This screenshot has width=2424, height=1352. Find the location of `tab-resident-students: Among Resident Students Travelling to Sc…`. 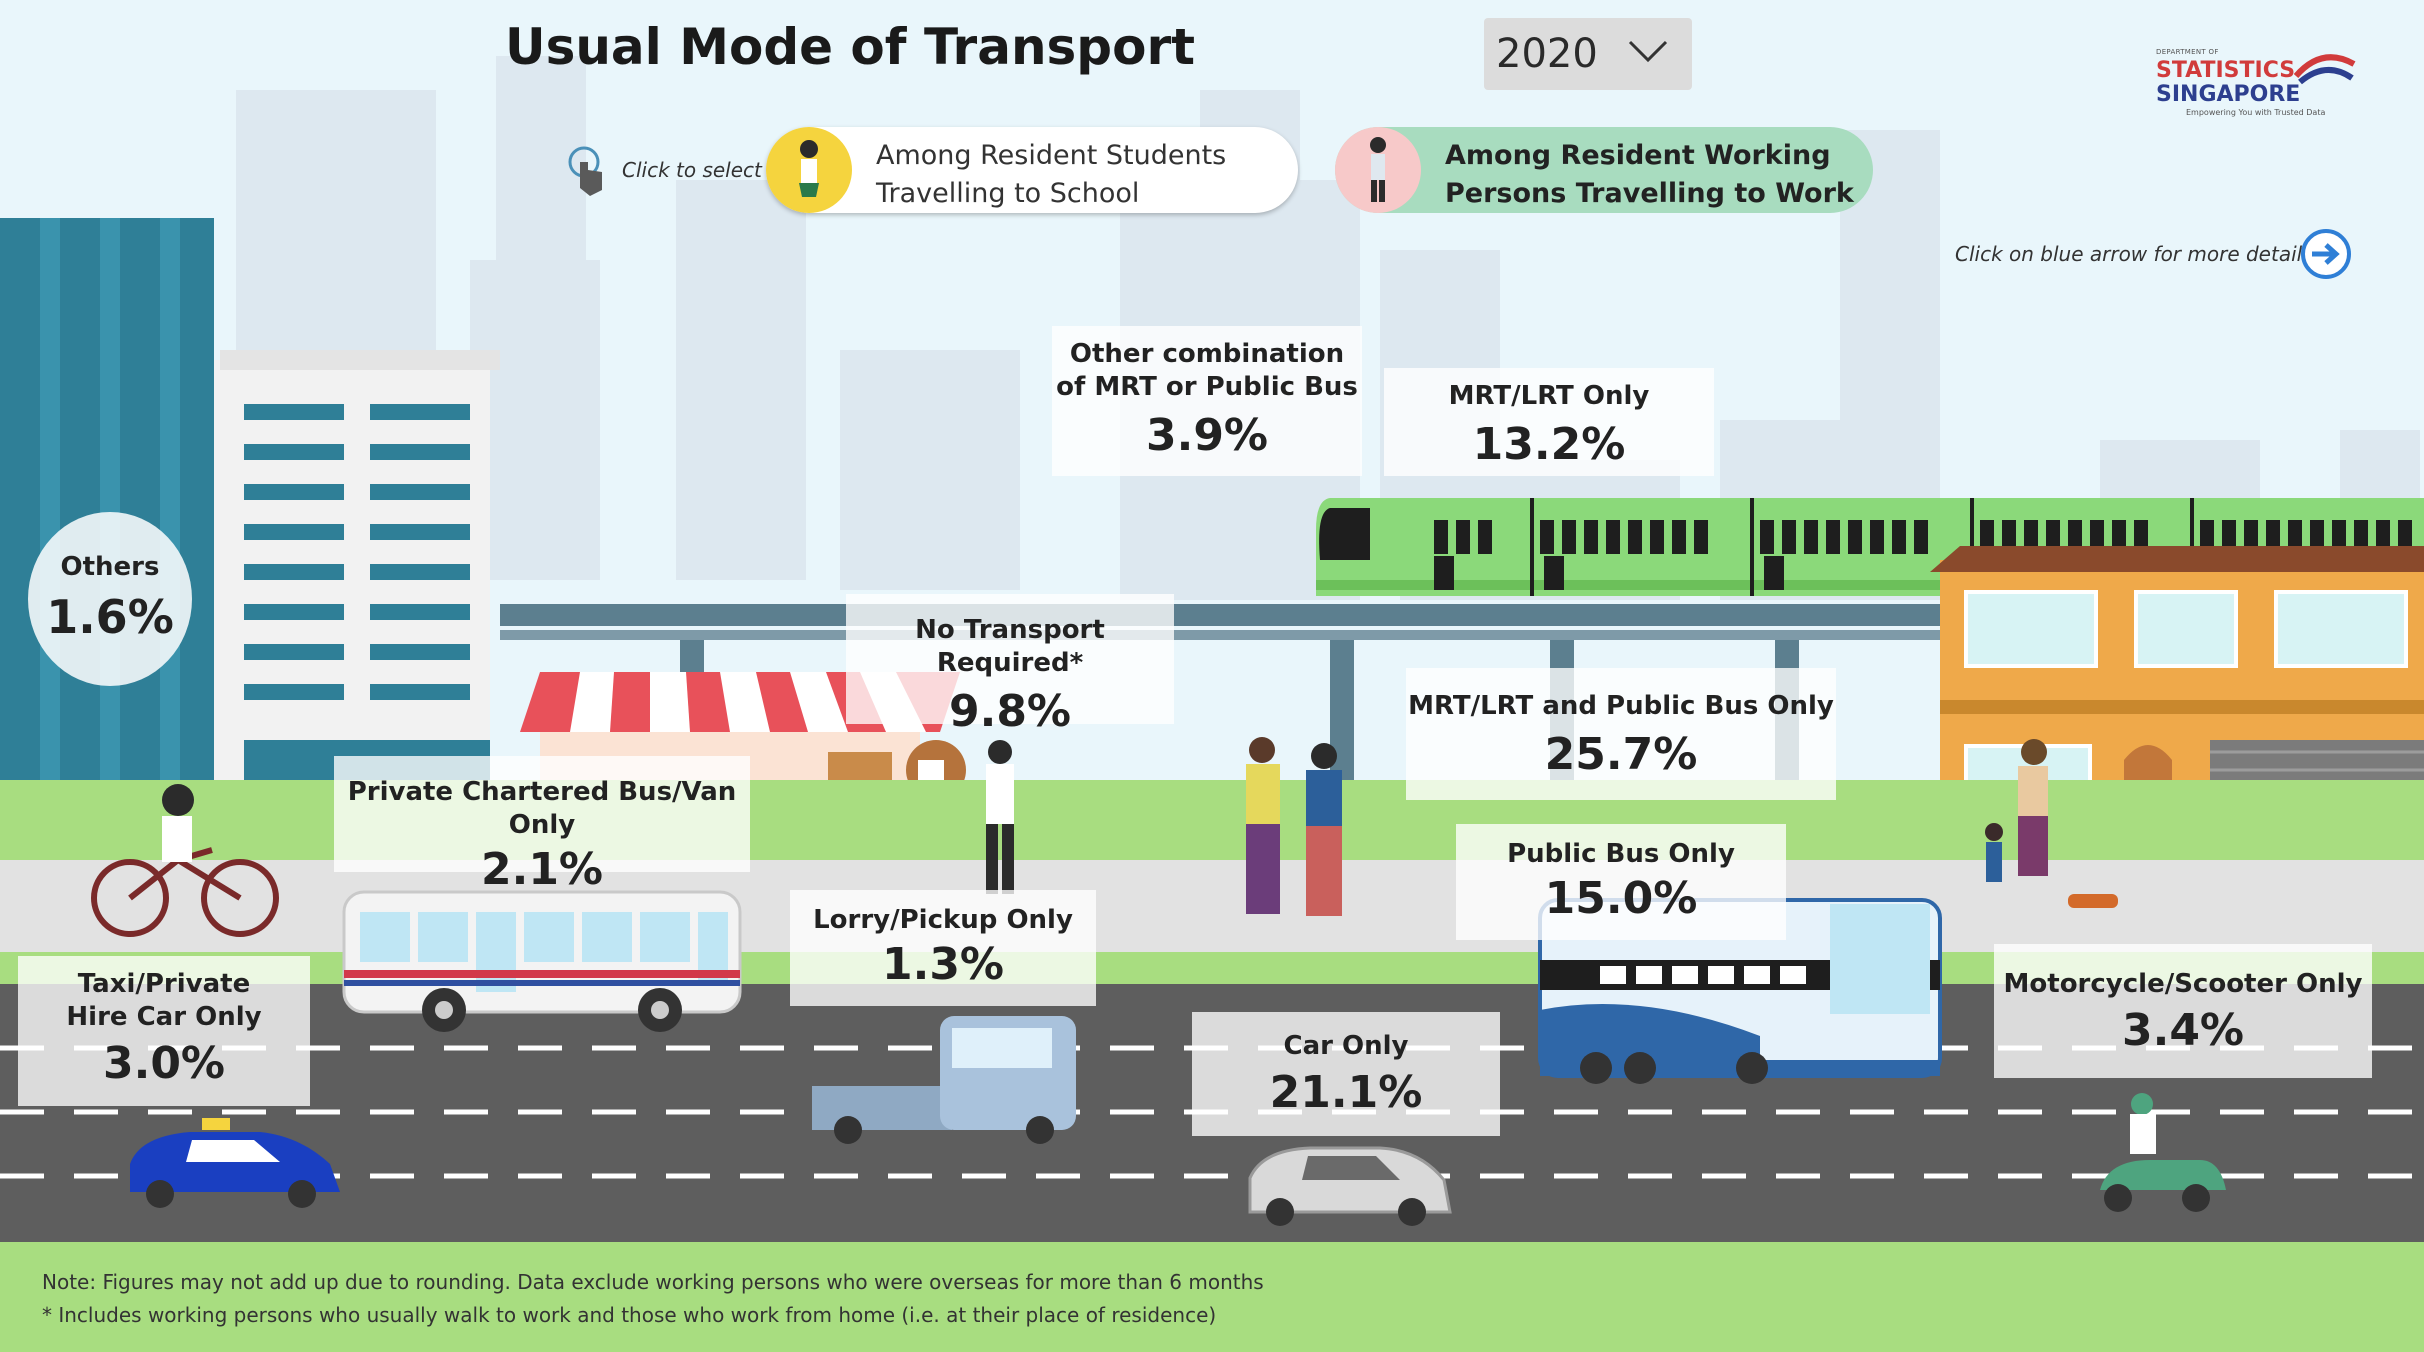

tab-resident-students: Among Resident Students Travelling to Sc… is located at coordinates (1032, 170).